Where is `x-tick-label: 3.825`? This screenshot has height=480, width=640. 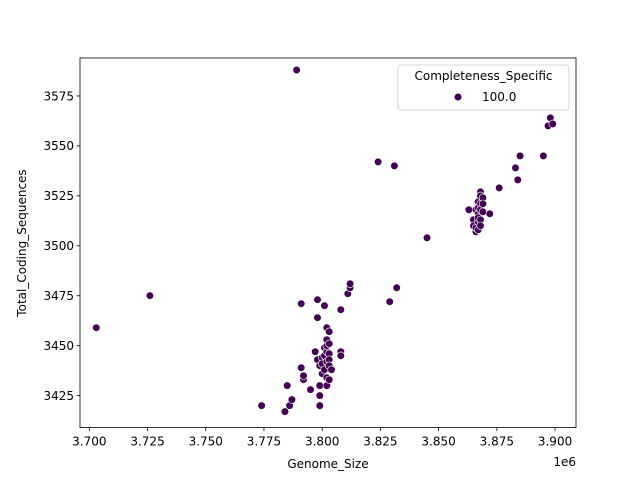 x-tick-label: 3.825 is located at coordinates (380, 442).